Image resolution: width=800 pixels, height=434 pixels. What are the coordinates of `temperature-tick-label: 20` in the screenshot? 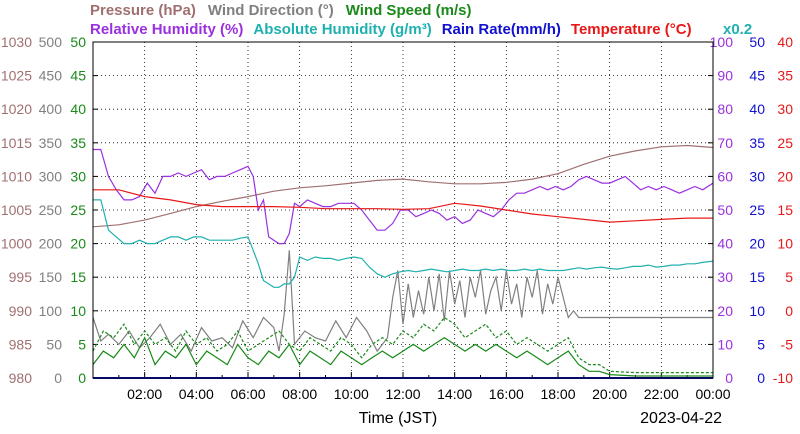 It's located at (785, 176).